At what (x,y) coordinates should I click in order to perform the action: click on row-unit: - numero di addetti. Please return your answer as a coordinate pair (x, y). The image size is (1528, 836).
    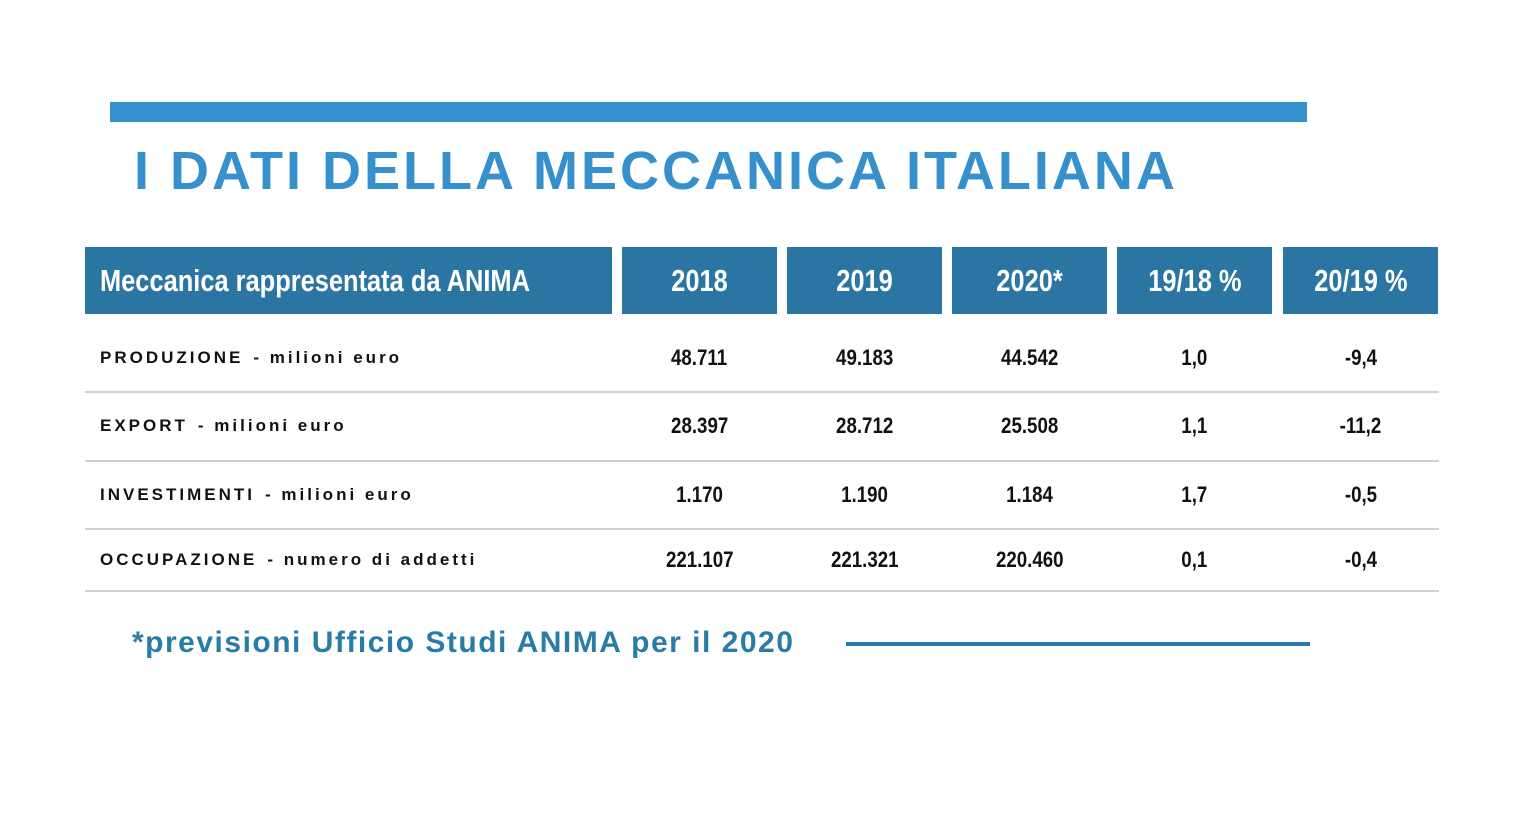
    Looking at the image, I should click on (372, 559).